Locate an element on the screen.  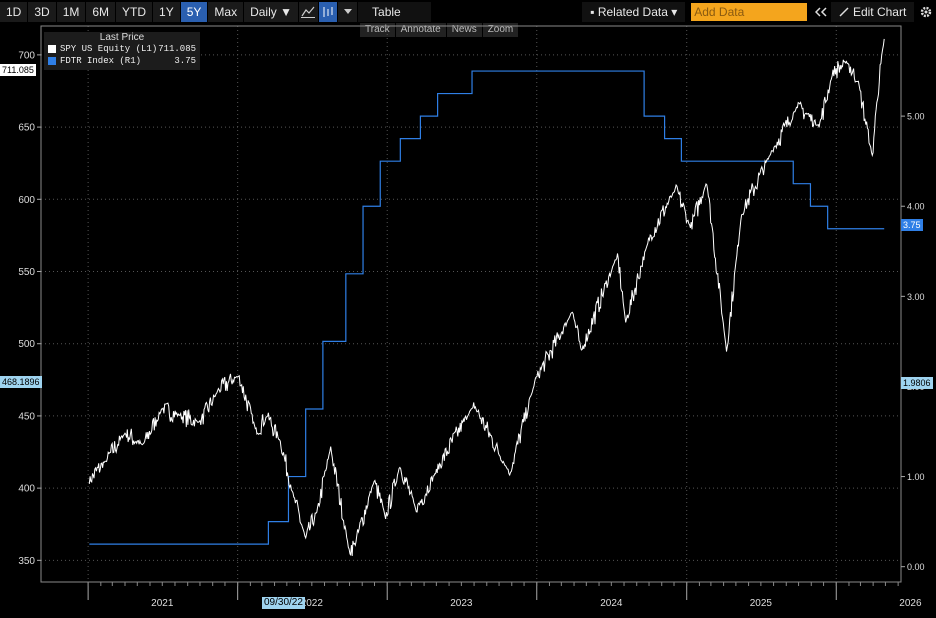
range-button-5y: 5Y is located at coordinates (194, 12).